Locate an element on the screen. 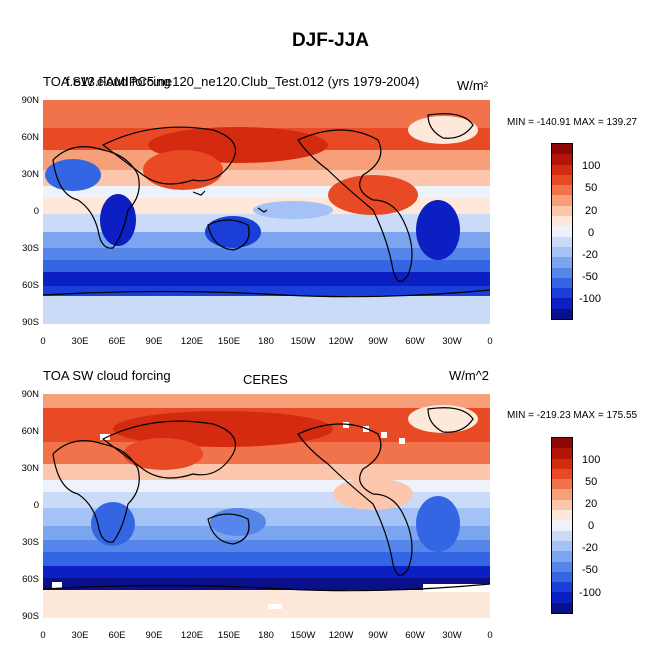 Image resolution: width=661 pixels, height=660 pixels. panel2-lon-tick: 180 is located at coordinates (266, 635).